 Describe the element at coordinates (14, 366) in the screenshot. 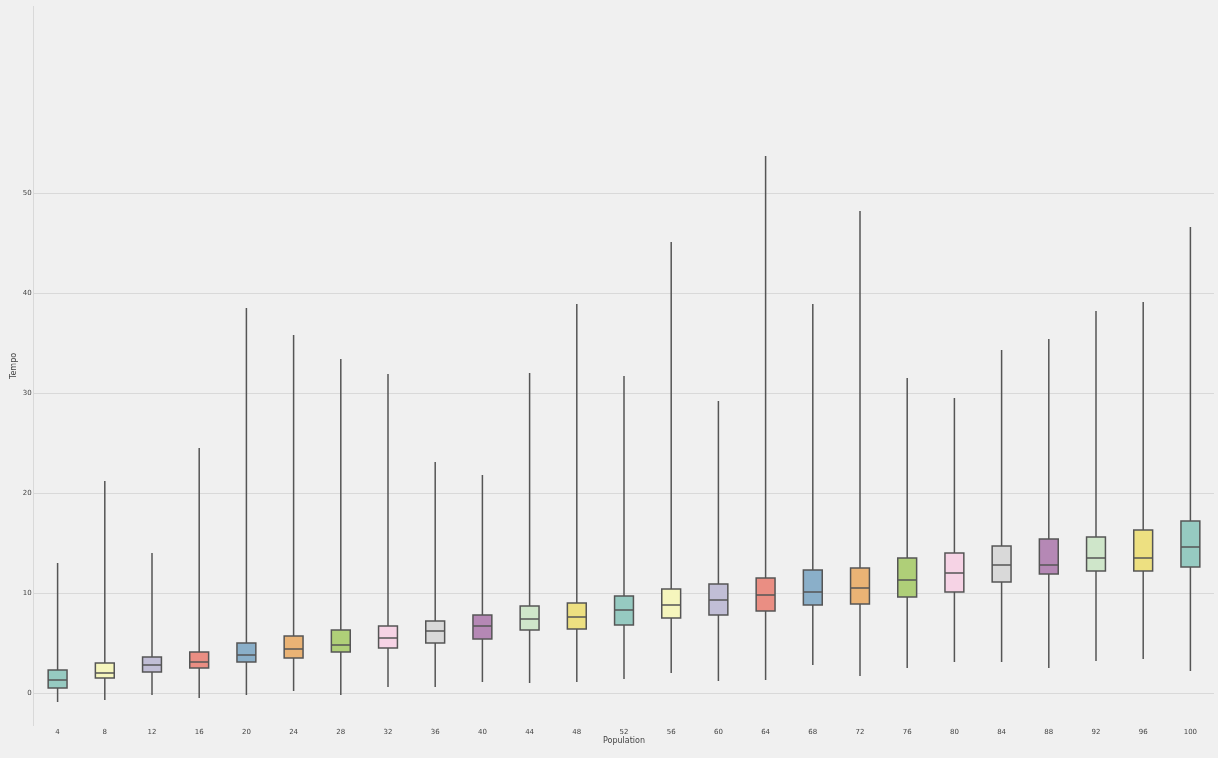

I see `y-axis-title: Tempo` at that location.